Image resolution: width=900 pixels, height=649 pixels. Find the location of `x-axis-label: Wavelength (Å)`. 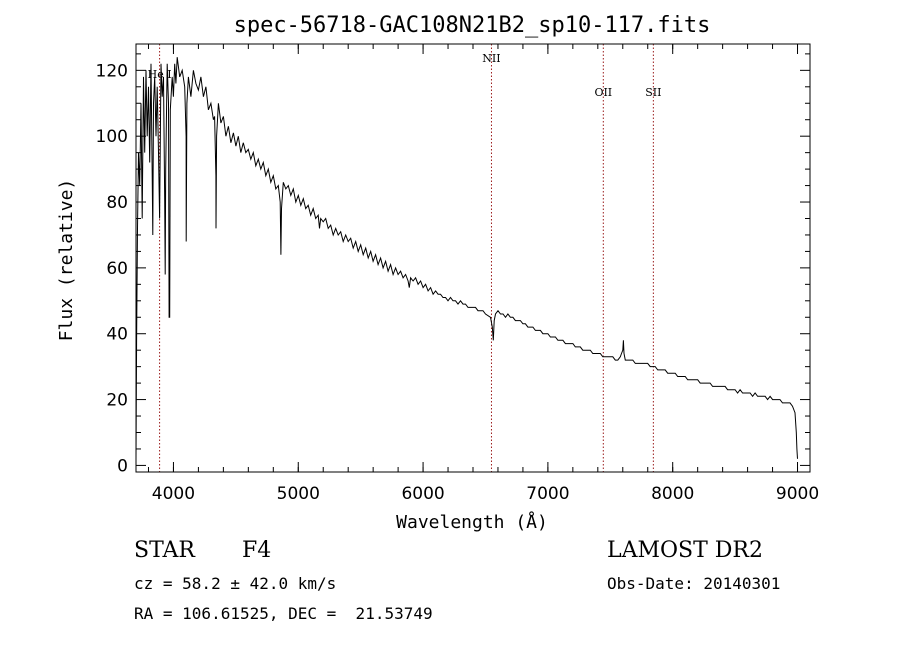

x-axis-label: Wavelength (Å) is located at coordinates (472, 522).